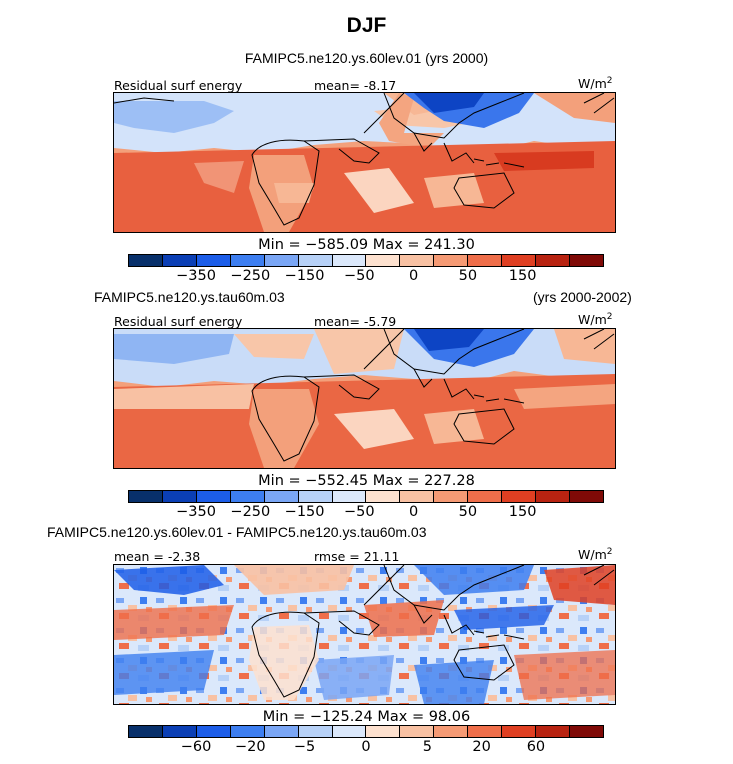  Describe the element at coordinates (366, 58) in the screenshot. I see `panel-1-case-title: FAMIPC5.ne120.ys.60lev.01 (yrs 2000)` at that location.